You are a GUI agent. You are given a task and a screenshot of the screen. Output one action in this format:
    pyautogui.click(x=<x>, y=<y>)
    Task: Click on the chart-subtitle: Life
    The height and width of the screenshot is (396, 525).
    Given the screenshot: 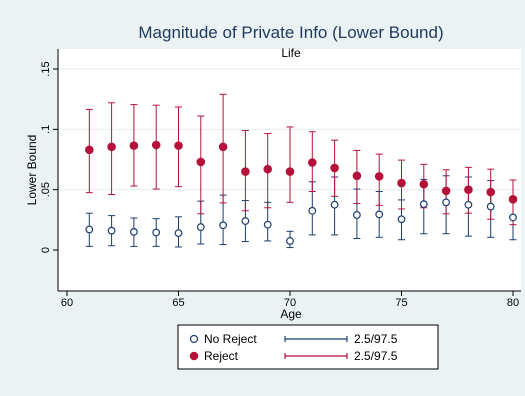 What is the action you would take?
    pyautogui.click(x=291, y=53)
    